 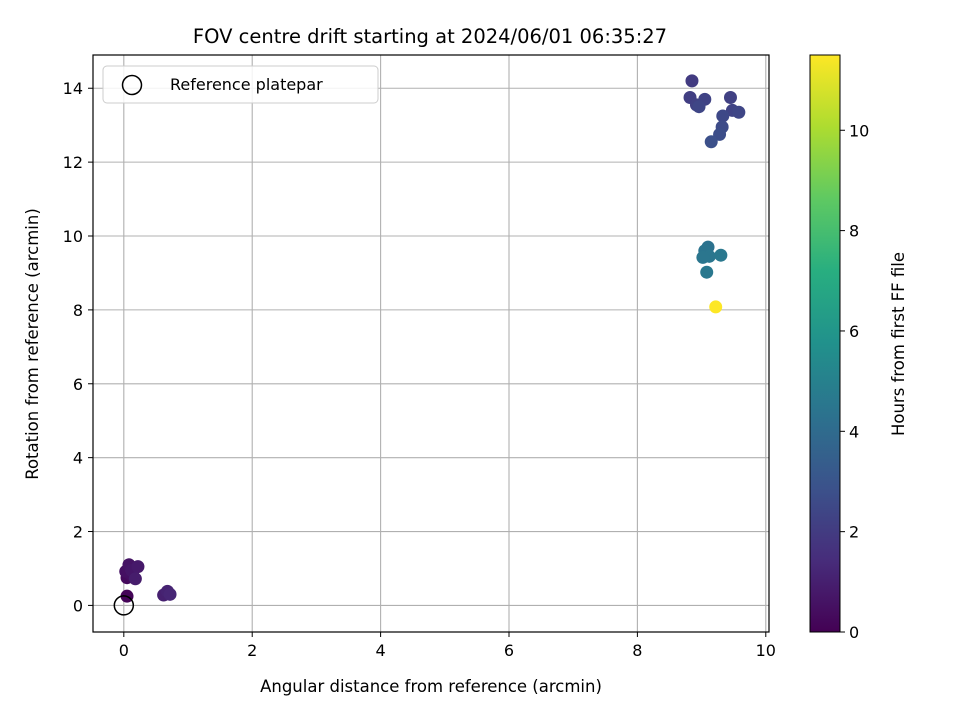 I want to click on x-axis-ticks: 0 2 4 6 8 10, so click(x=447, y=646).